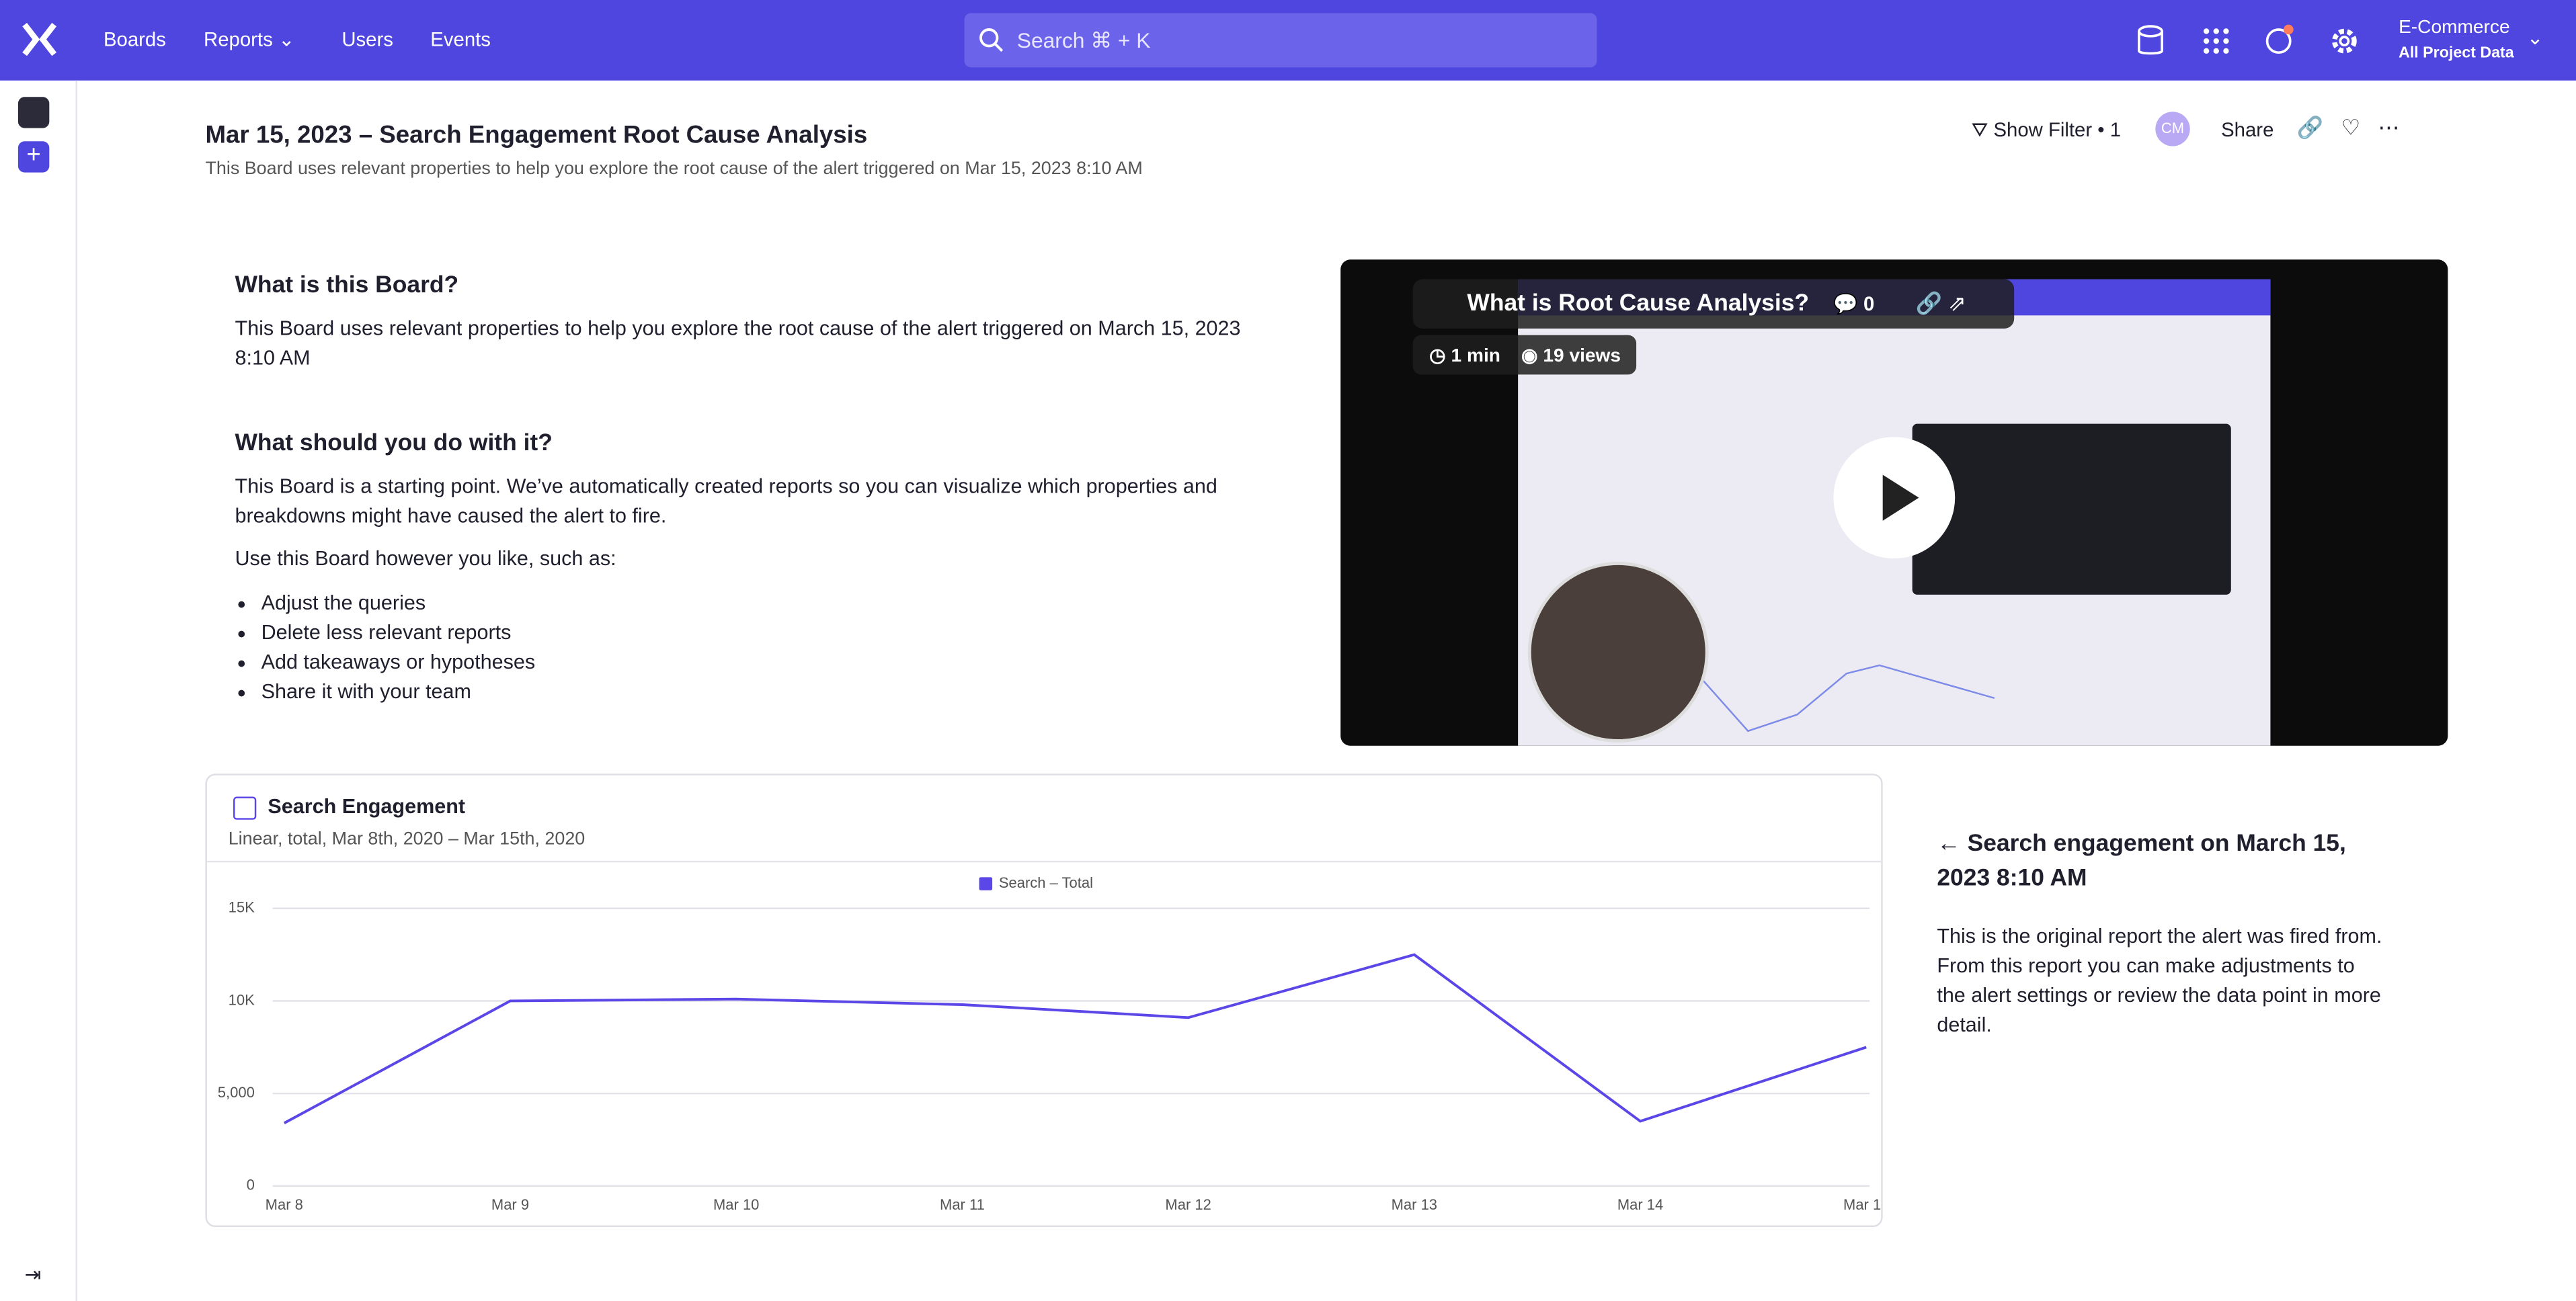  What do you see at coordinates (1582, 357) in the screenshot?
I see `views-text: 19 views` at bounding box center [1582, 357].